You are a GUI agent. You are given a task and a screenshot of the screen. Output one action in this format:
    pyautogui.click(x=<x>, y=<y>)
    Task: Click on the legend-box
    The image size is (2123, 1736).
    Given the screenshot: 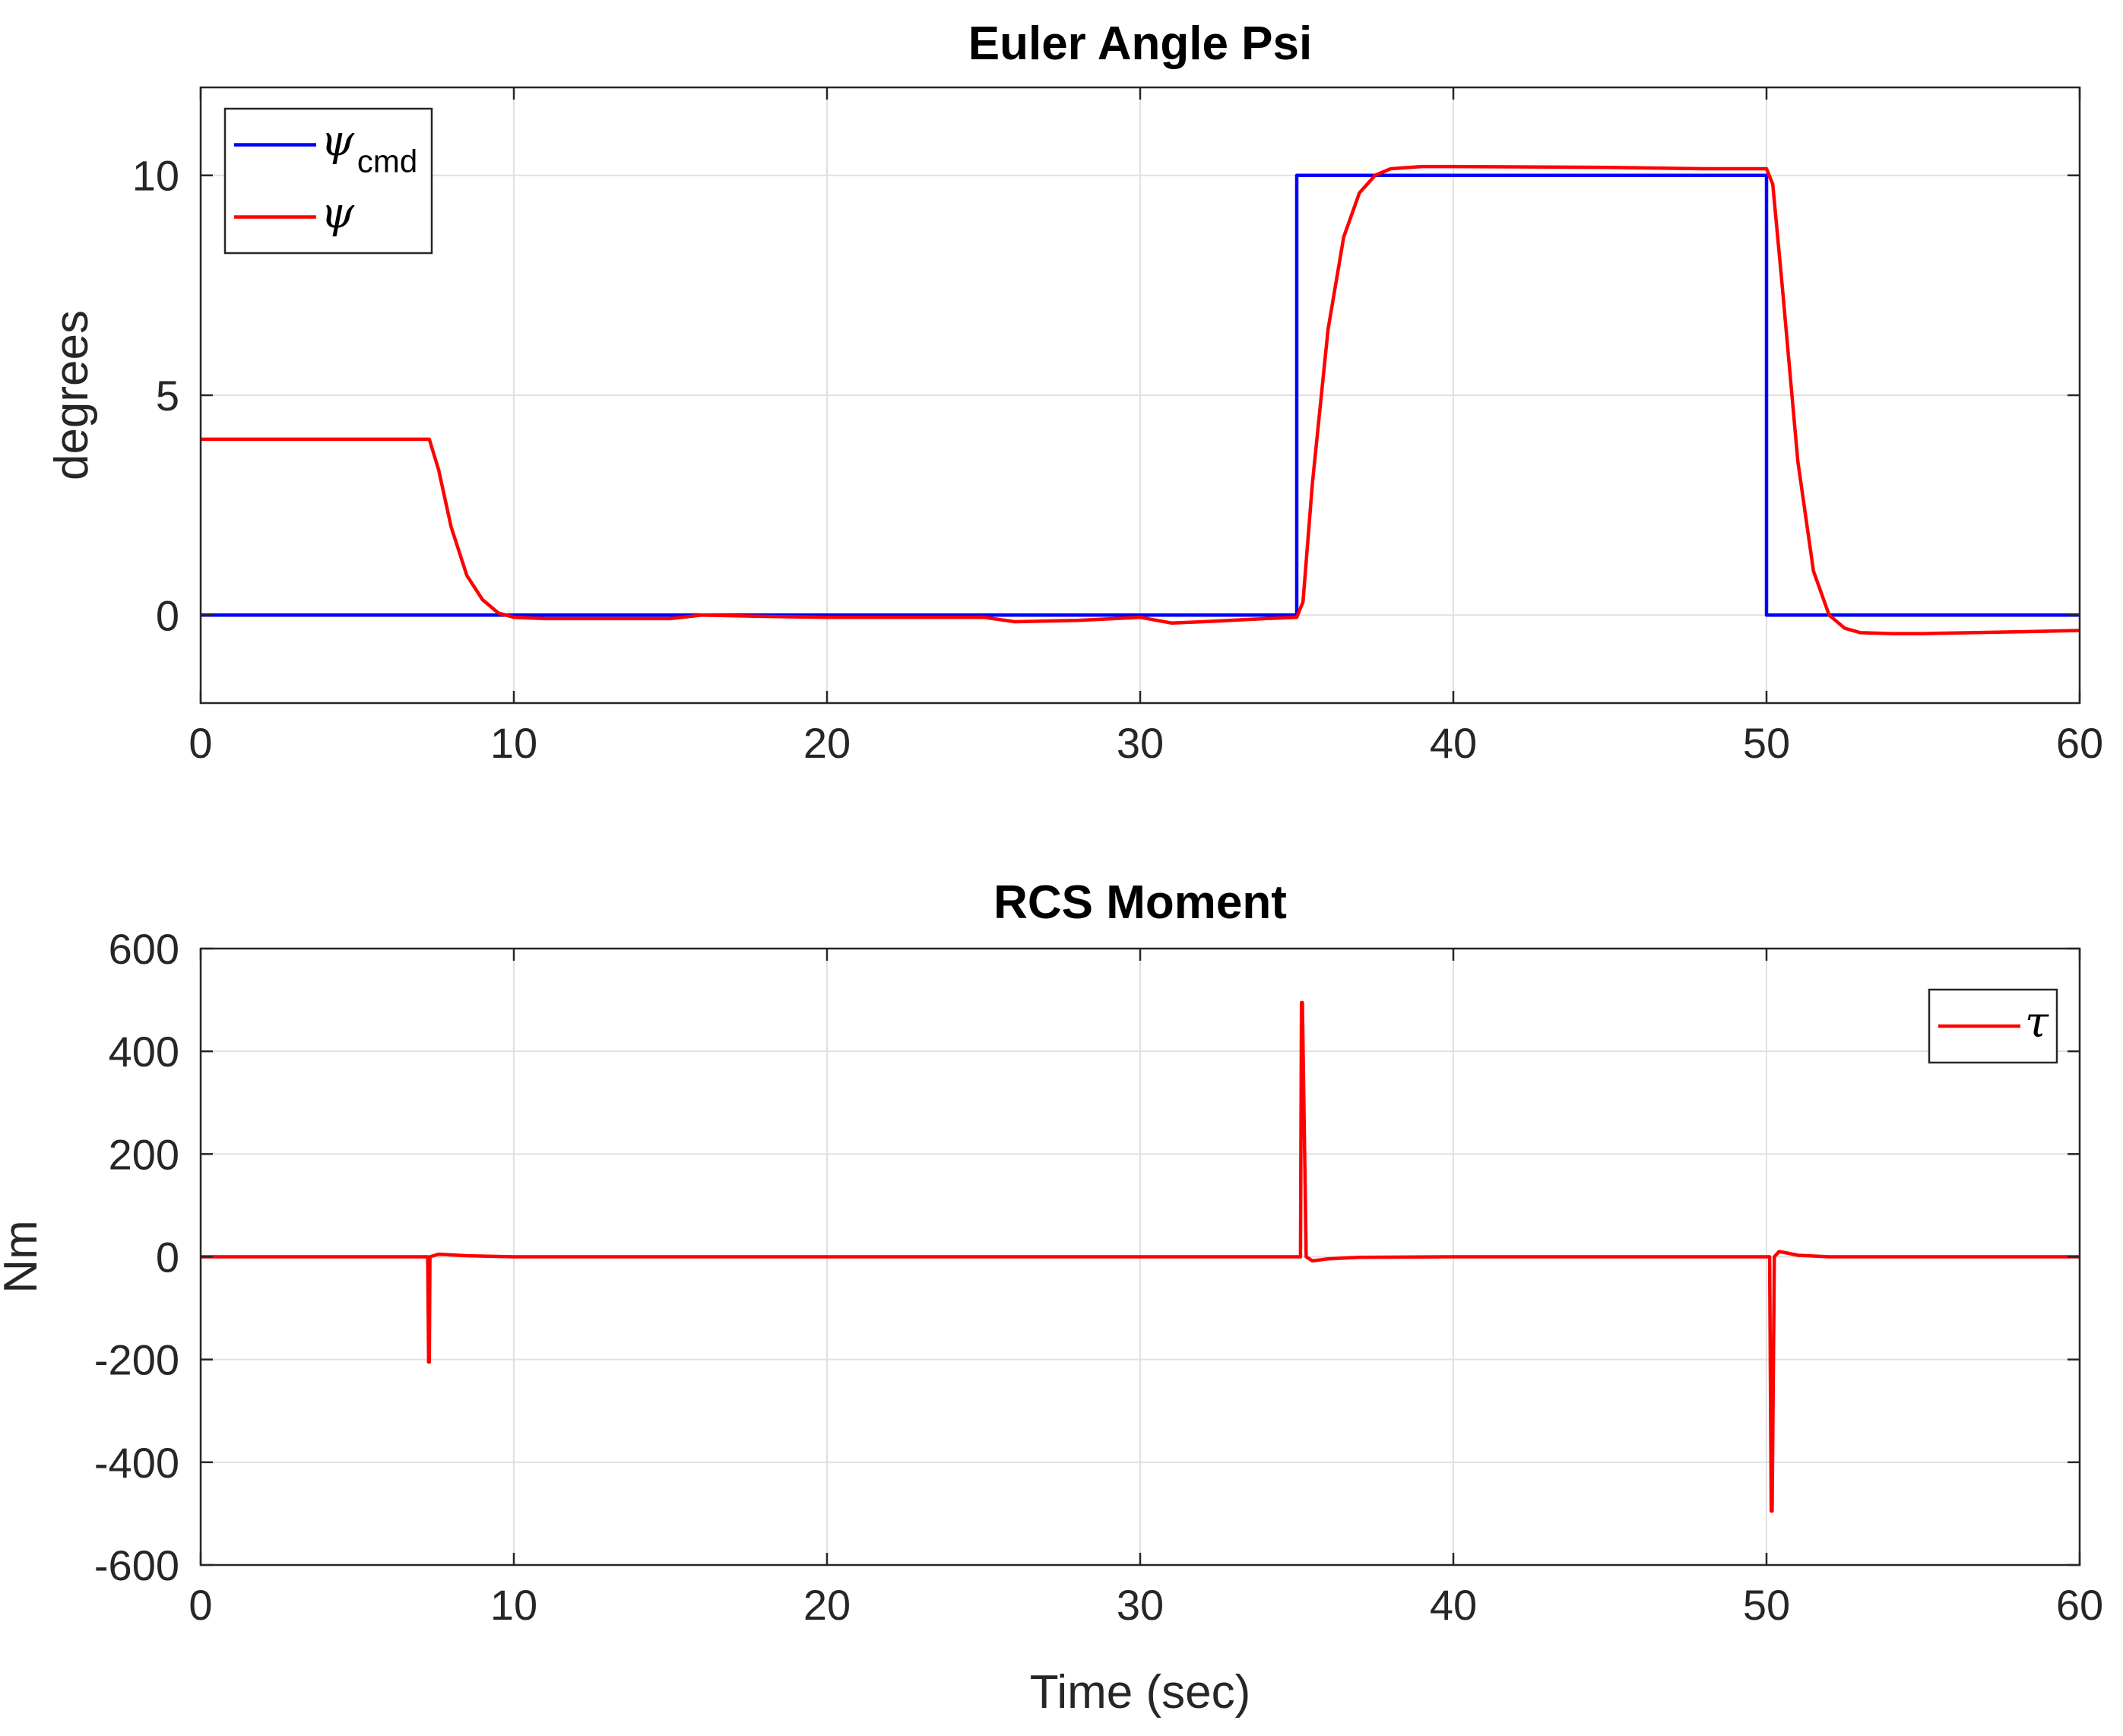 What is the action you would take?
    pyautogui.click(x=328, y=181)
    